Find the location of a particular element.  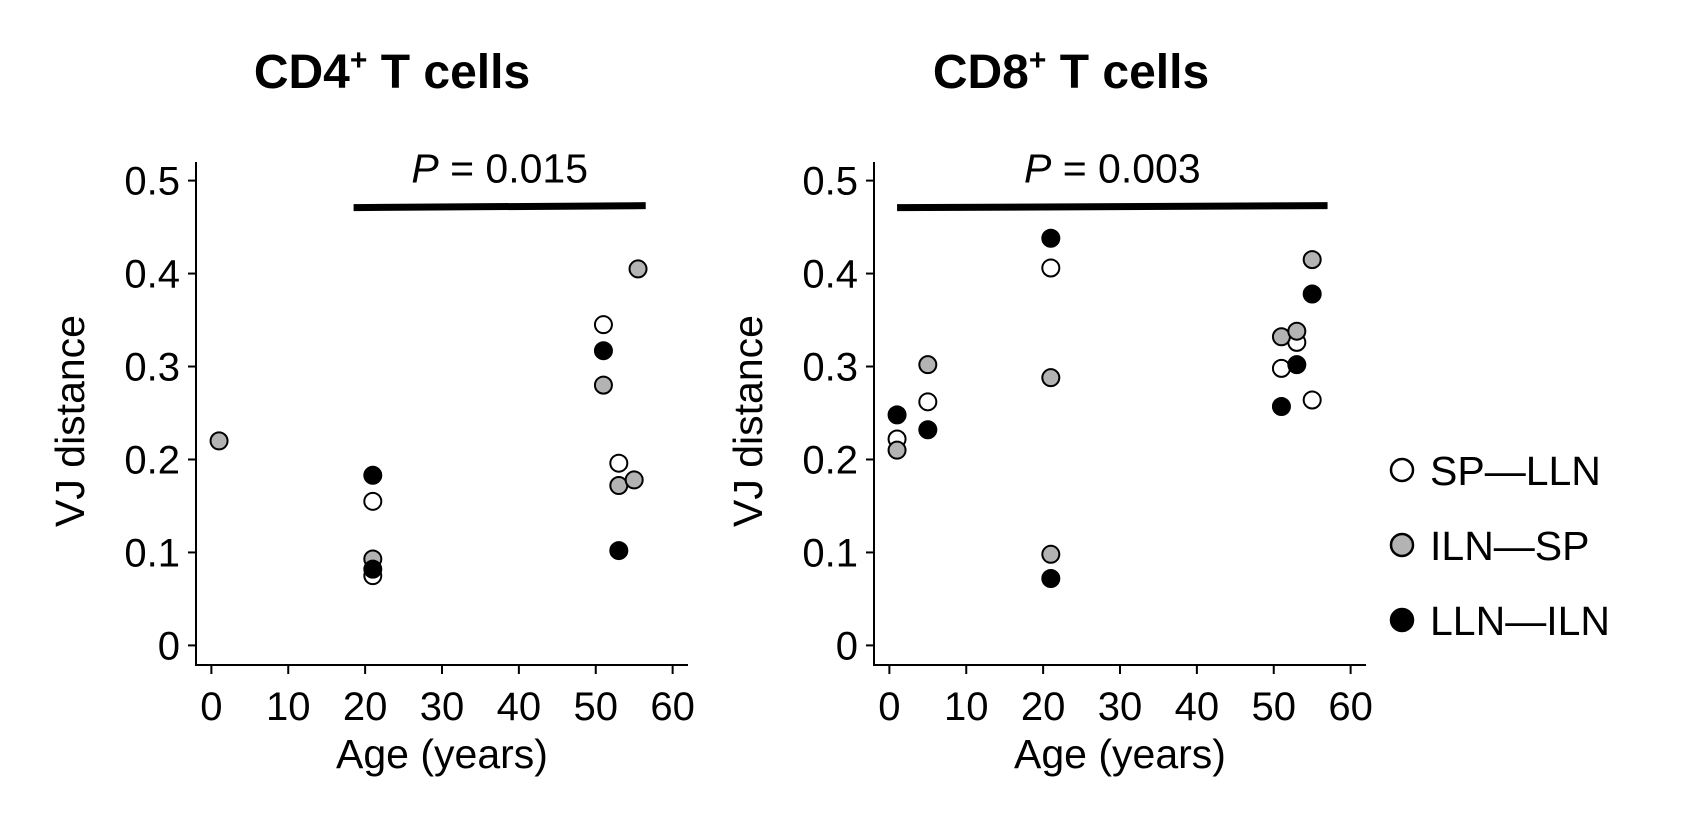

legend-label-sp-lln: SP—LLN is located at coordinates (1515, 471).